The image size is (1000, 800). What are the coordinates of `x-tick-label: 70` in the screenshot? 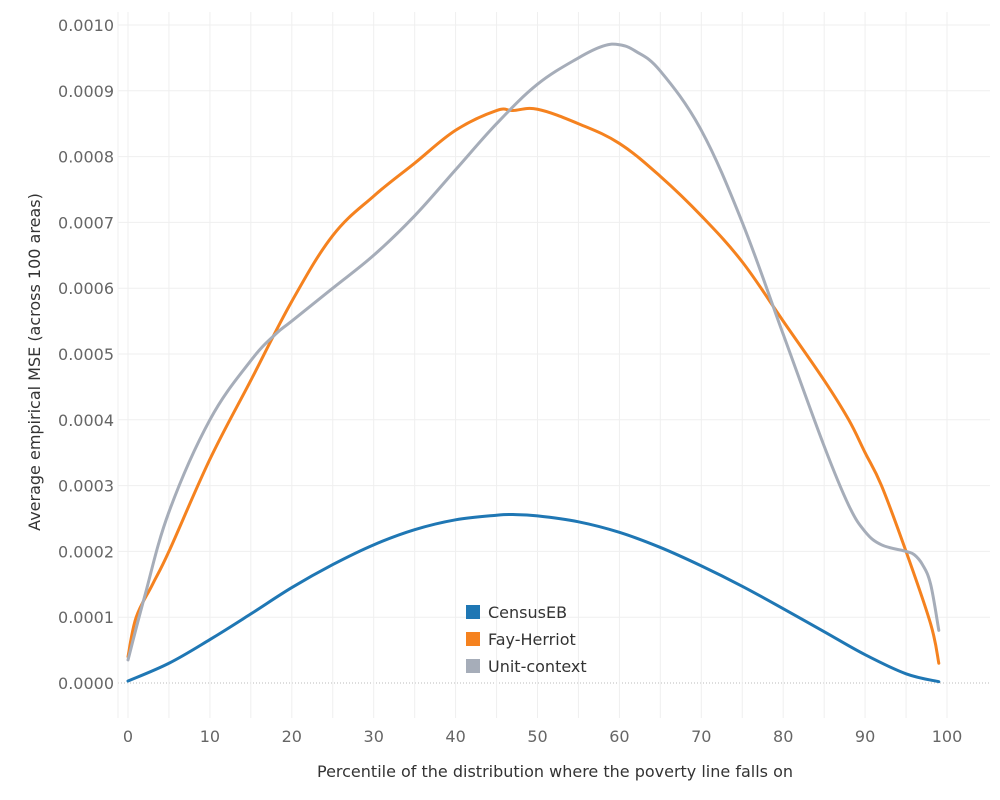 It's located at (701, 736).